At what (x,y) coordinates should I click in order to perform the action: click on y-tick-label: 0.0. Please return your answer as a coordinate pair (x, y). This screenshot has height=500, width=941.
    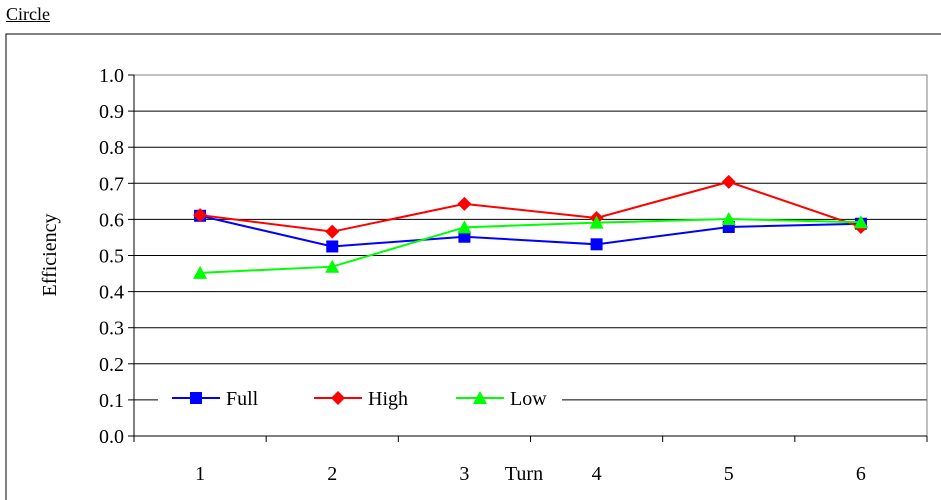
    Looking at the image, I should click on (111, 437).